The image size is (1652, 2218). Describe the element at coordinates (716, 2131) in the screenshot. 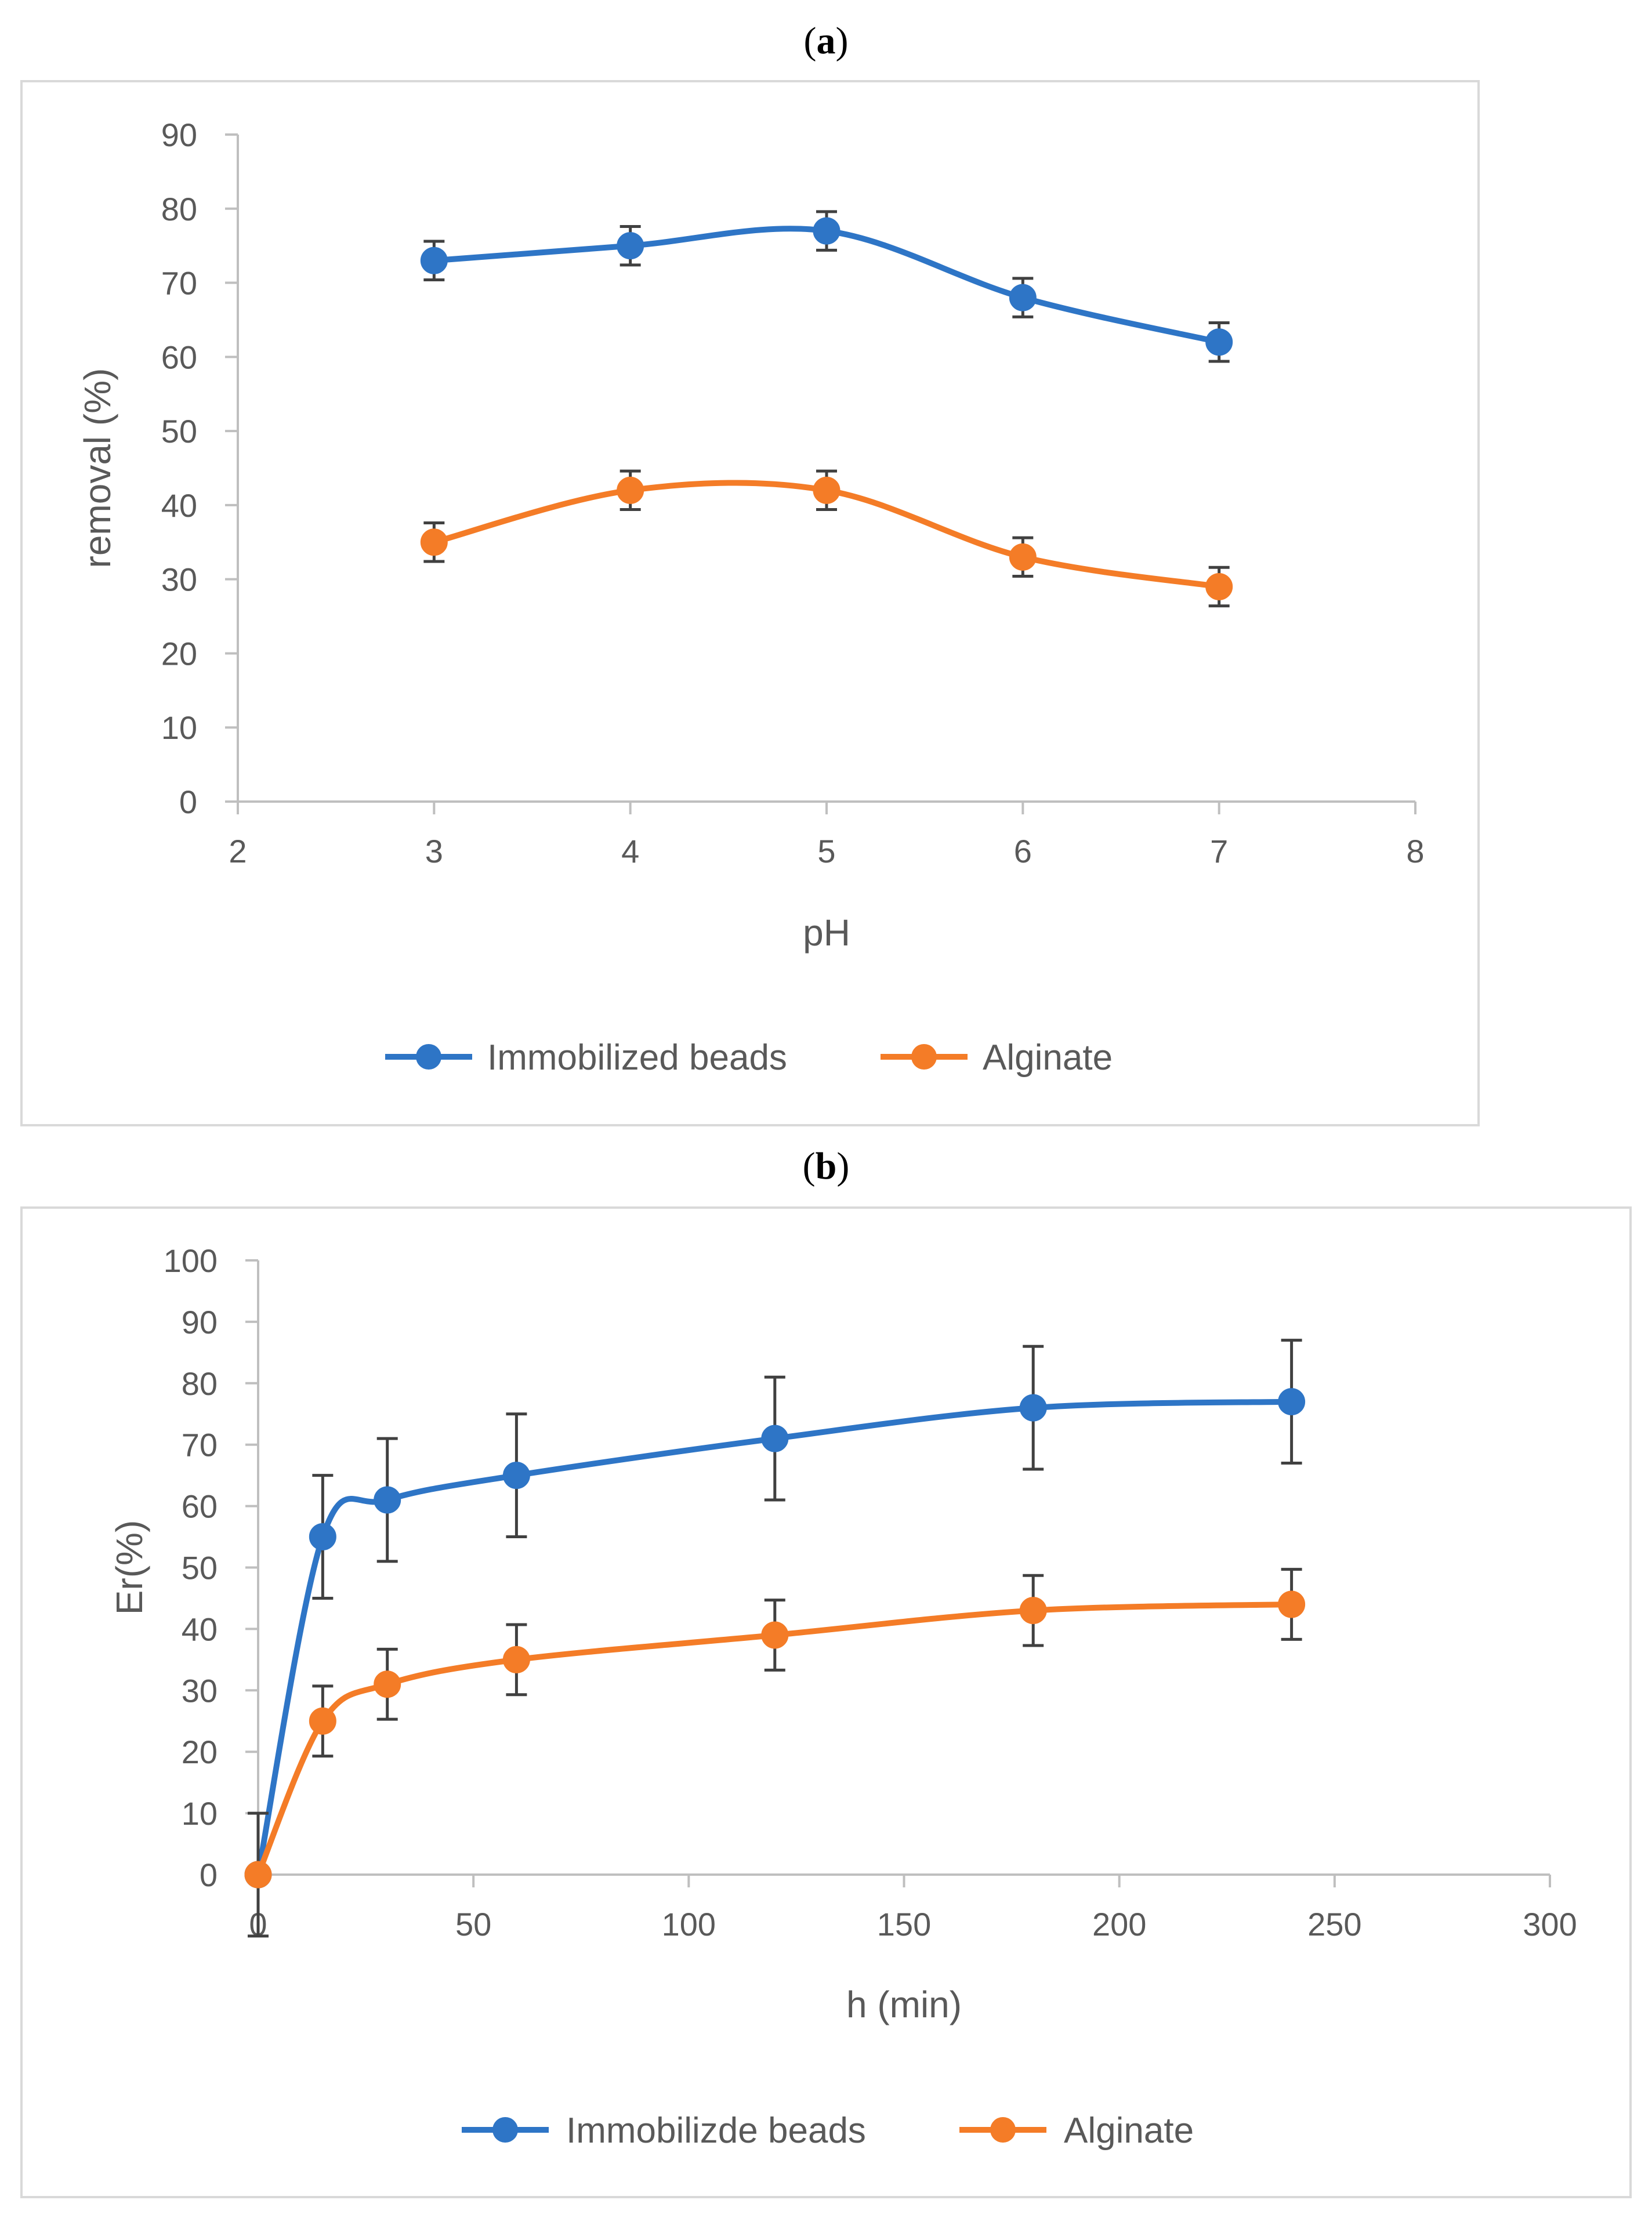

I see `legend-label: Immobilizde beads` at that location.